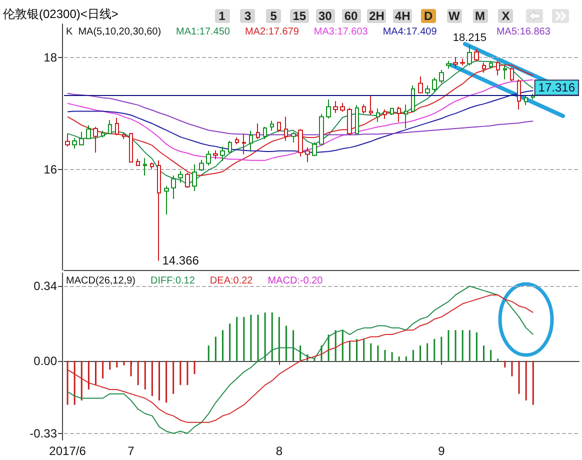 Image resolution: width=582 pixels, height=460 pixels. Describe the element at coordinates (428, 16) in the screenshot. I see `toolbar-button: D` at that location.